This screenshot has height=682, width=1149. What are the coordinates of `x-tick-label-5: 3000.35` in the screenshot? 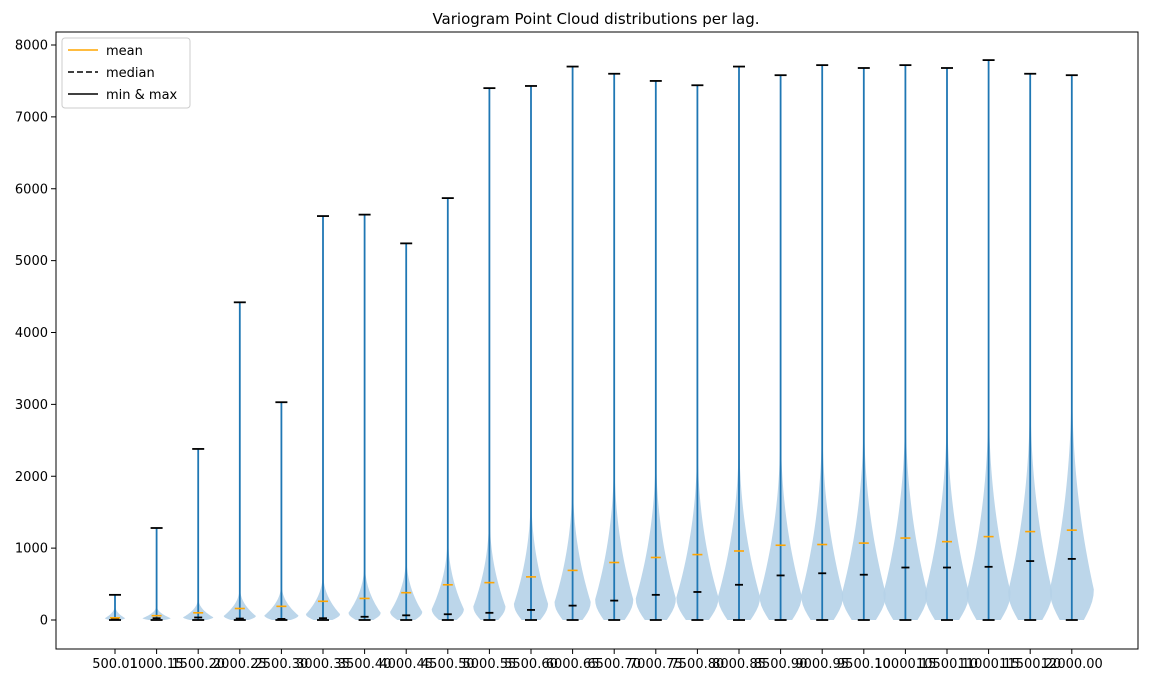 It's located at (323, 664).